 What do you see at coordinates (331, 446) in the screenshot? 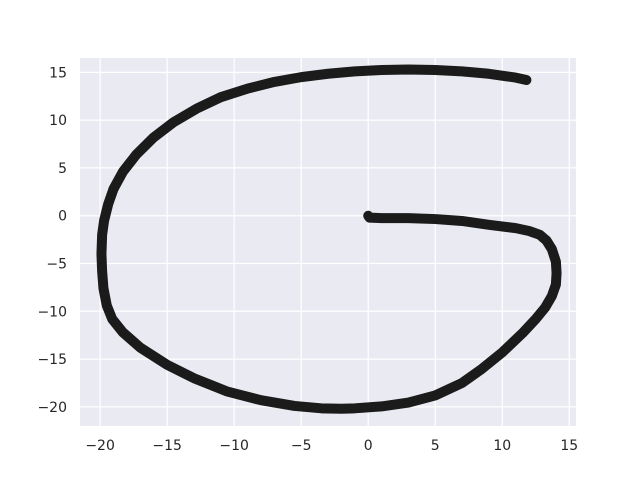
I see `x-tick-labels: −20 −15 −10 −5 0 5 10 15` at bounding box center [331, 446].